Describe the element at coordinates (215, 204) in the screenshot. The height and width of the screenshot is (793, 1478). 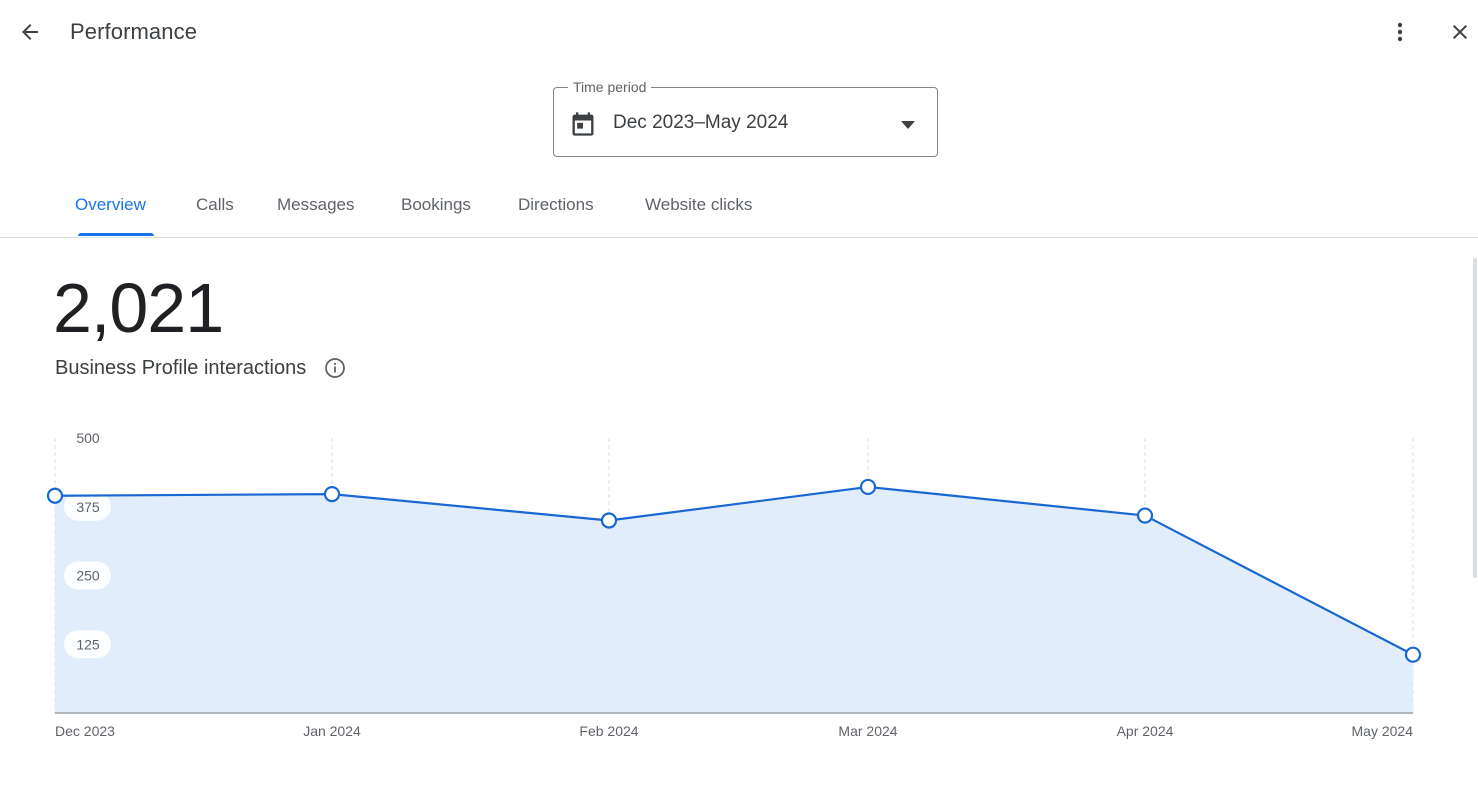
I see `tab-calls: Calls` at that location.